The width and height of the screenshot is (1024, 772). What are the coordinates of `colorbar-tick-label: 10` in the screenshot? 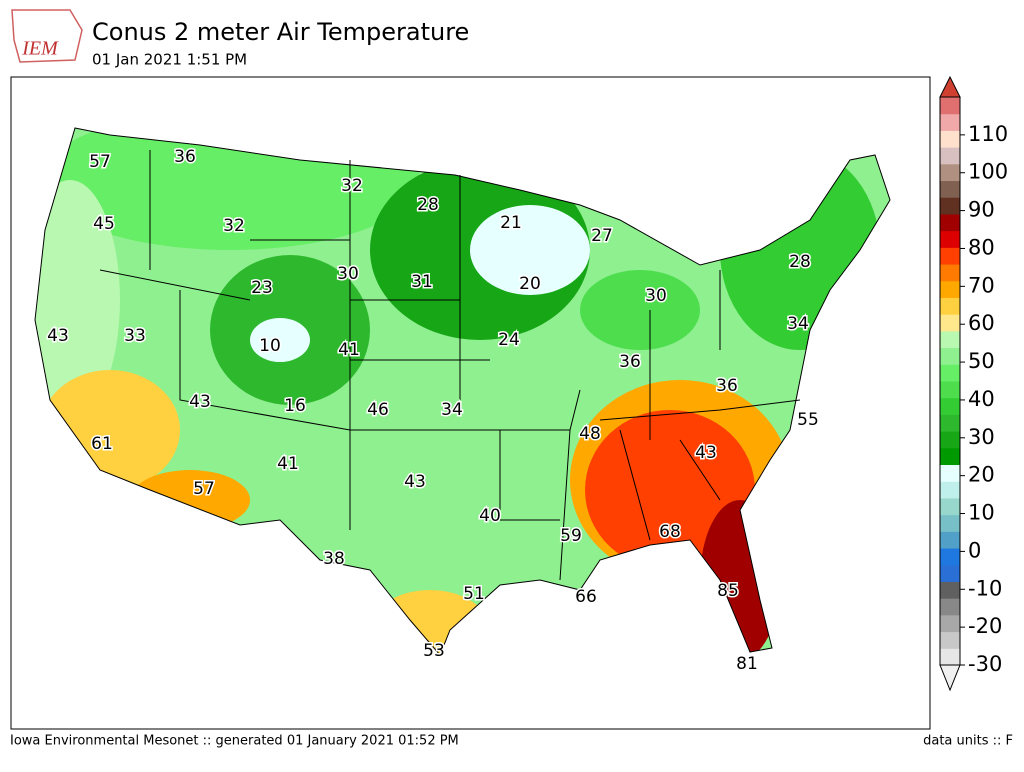 It's located at (981, 513).